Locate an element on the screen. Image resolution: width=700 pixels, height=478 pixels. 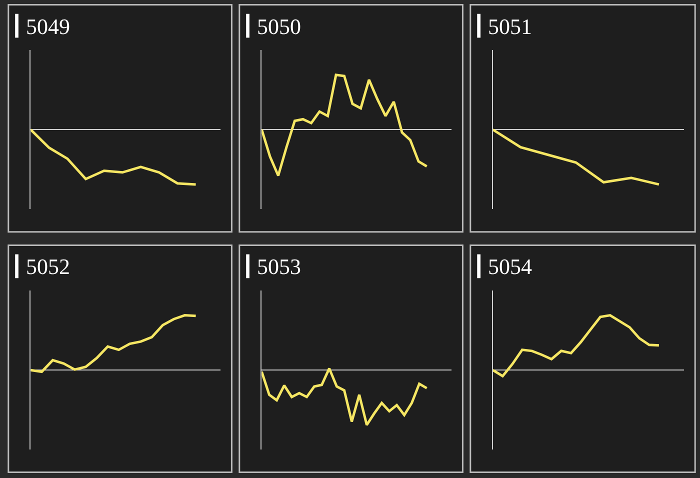
chart-title: 5049 is located at coordinates (48, 26).